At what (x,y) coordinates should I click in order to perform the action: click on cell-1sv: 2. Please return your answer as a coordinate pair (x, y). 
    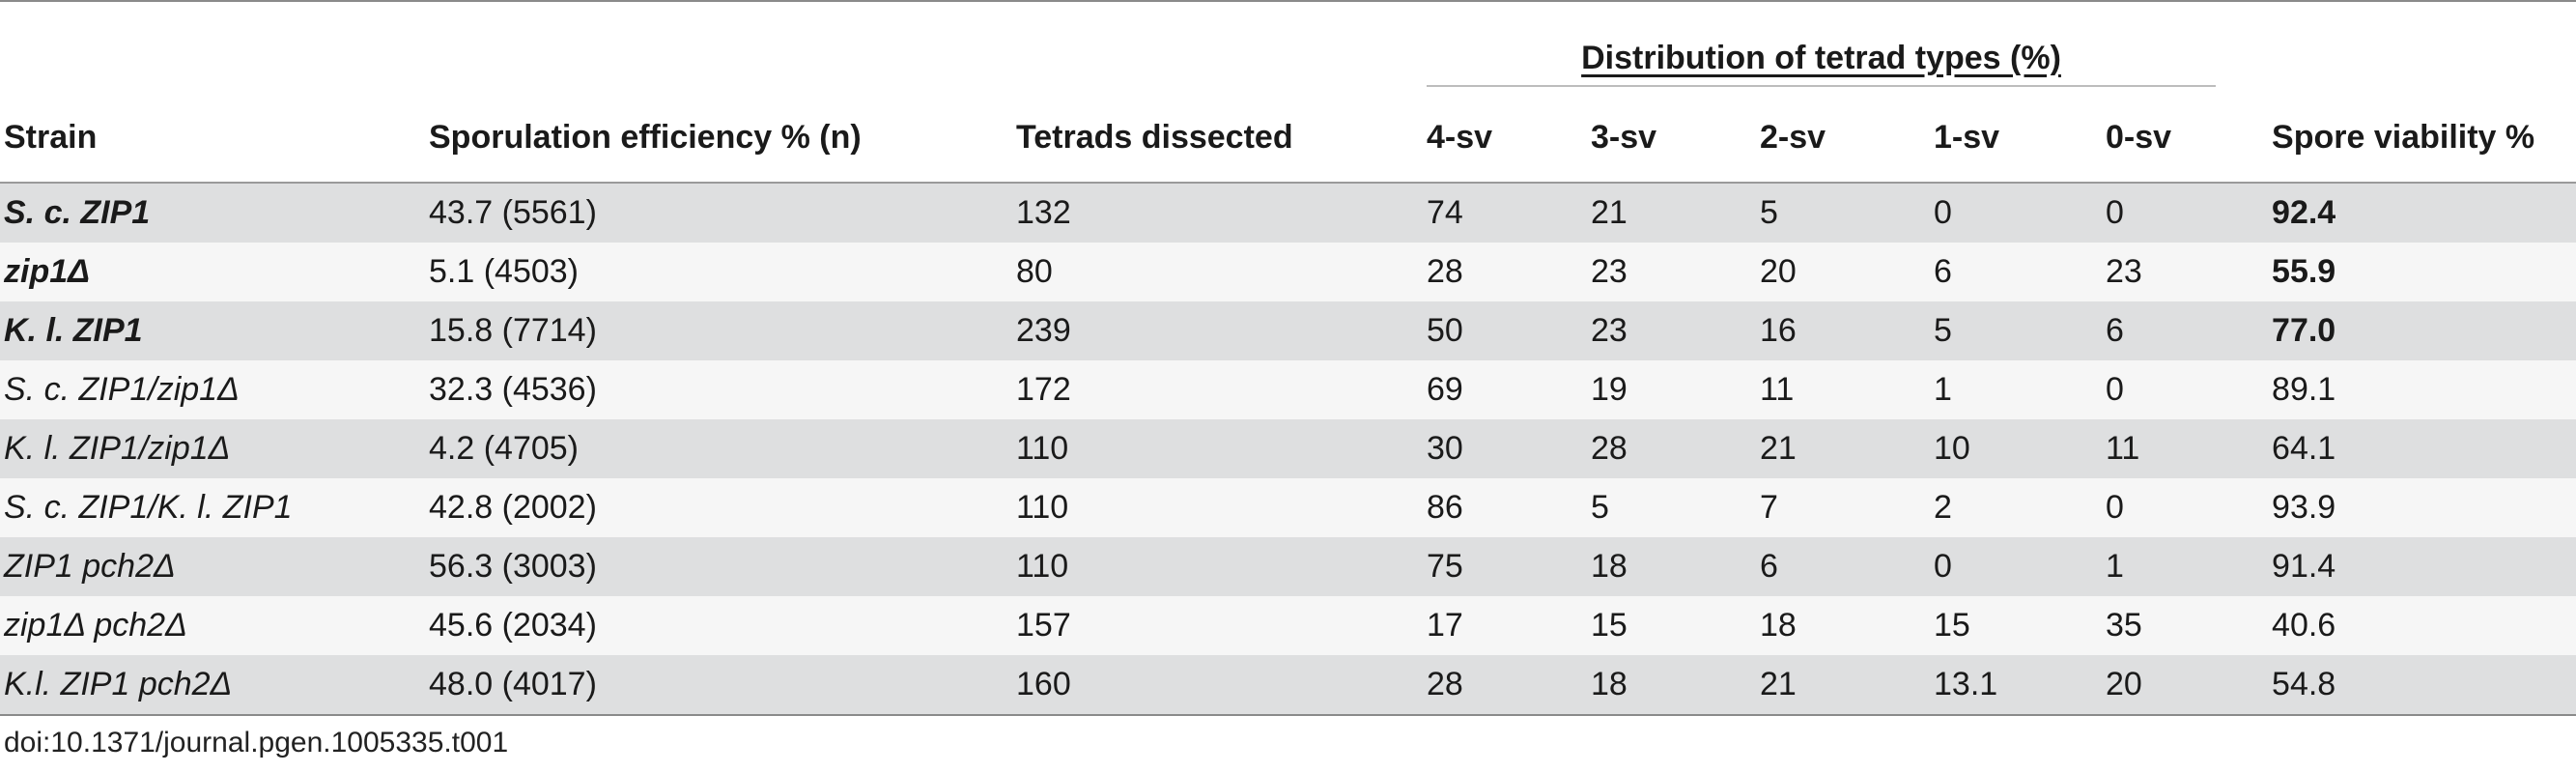
    Looking at the image, I should click on (2020, 507).